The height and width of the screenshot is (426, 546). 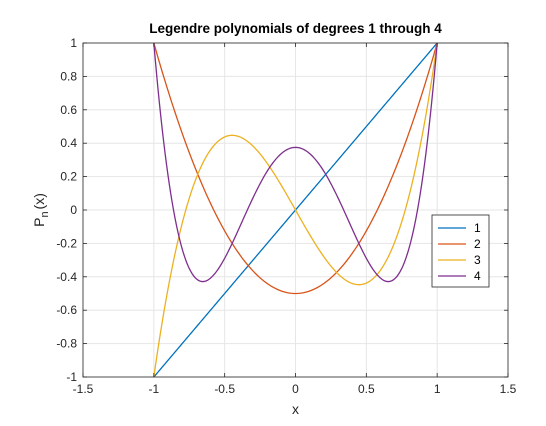 What do you see at coordinates (153, 389) in the screenshot?
I see `x-tick-label: -1` at bounding box center [153, 389].